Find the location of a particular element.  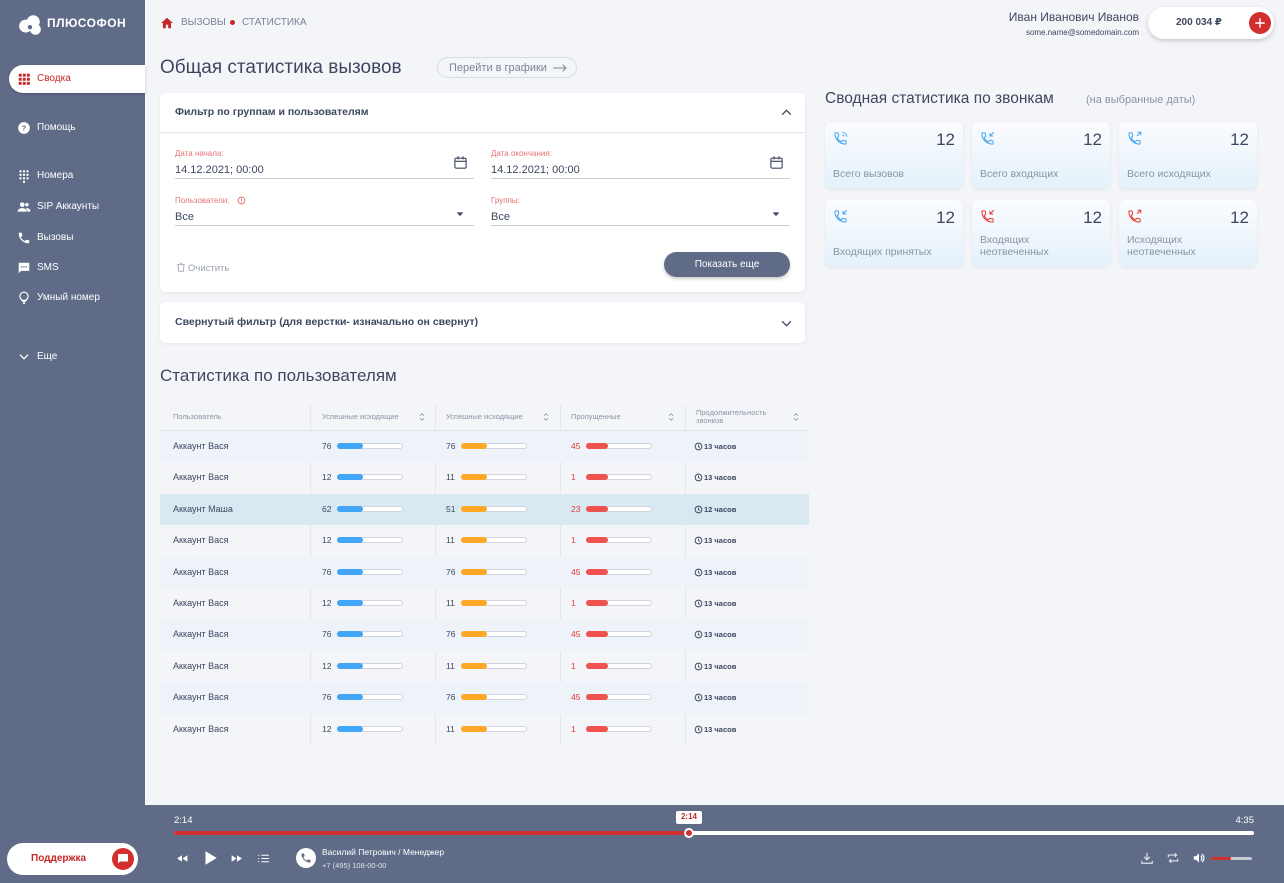

volume-track is located at coordinates (1231, 858).